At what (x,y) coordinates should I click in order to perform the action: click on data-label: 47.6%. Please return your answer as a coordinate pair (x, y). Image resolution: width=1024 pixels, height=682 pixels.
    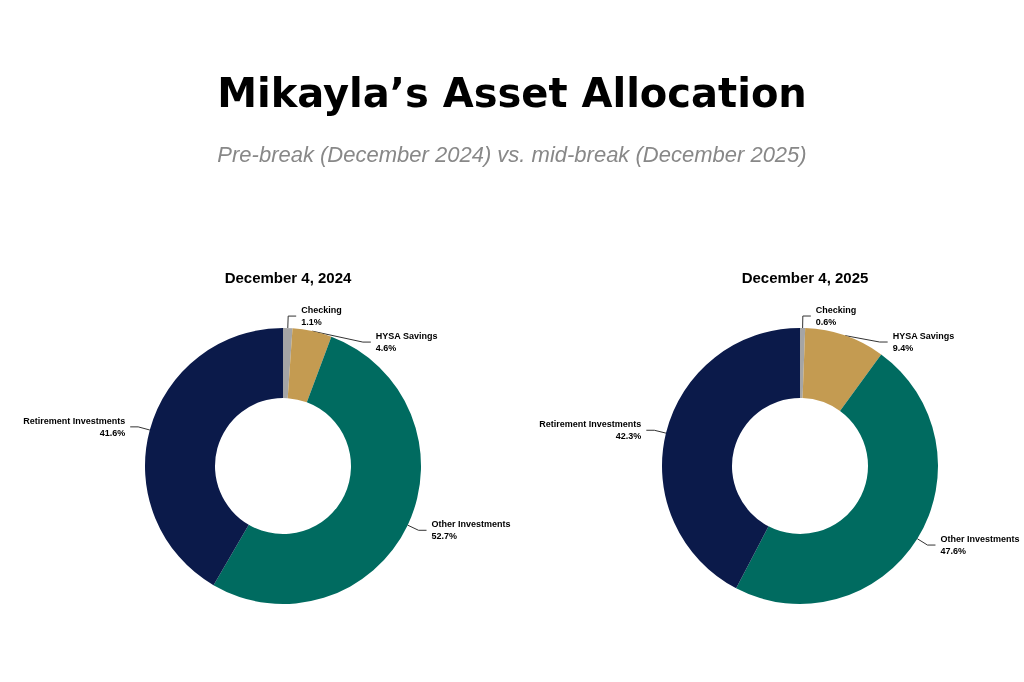
    Looking at the image, I should click on (953, 551).